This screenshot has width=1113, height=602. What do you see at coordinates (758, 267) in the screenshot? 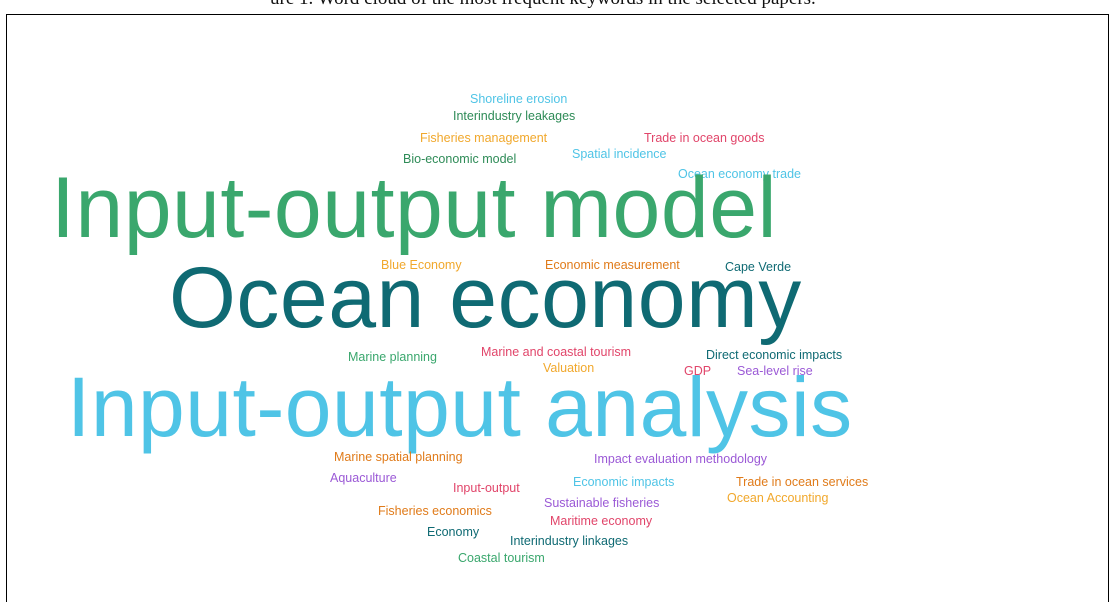
I see `word-cape-verde: Cape Verde` at bounding box center [758, 267].